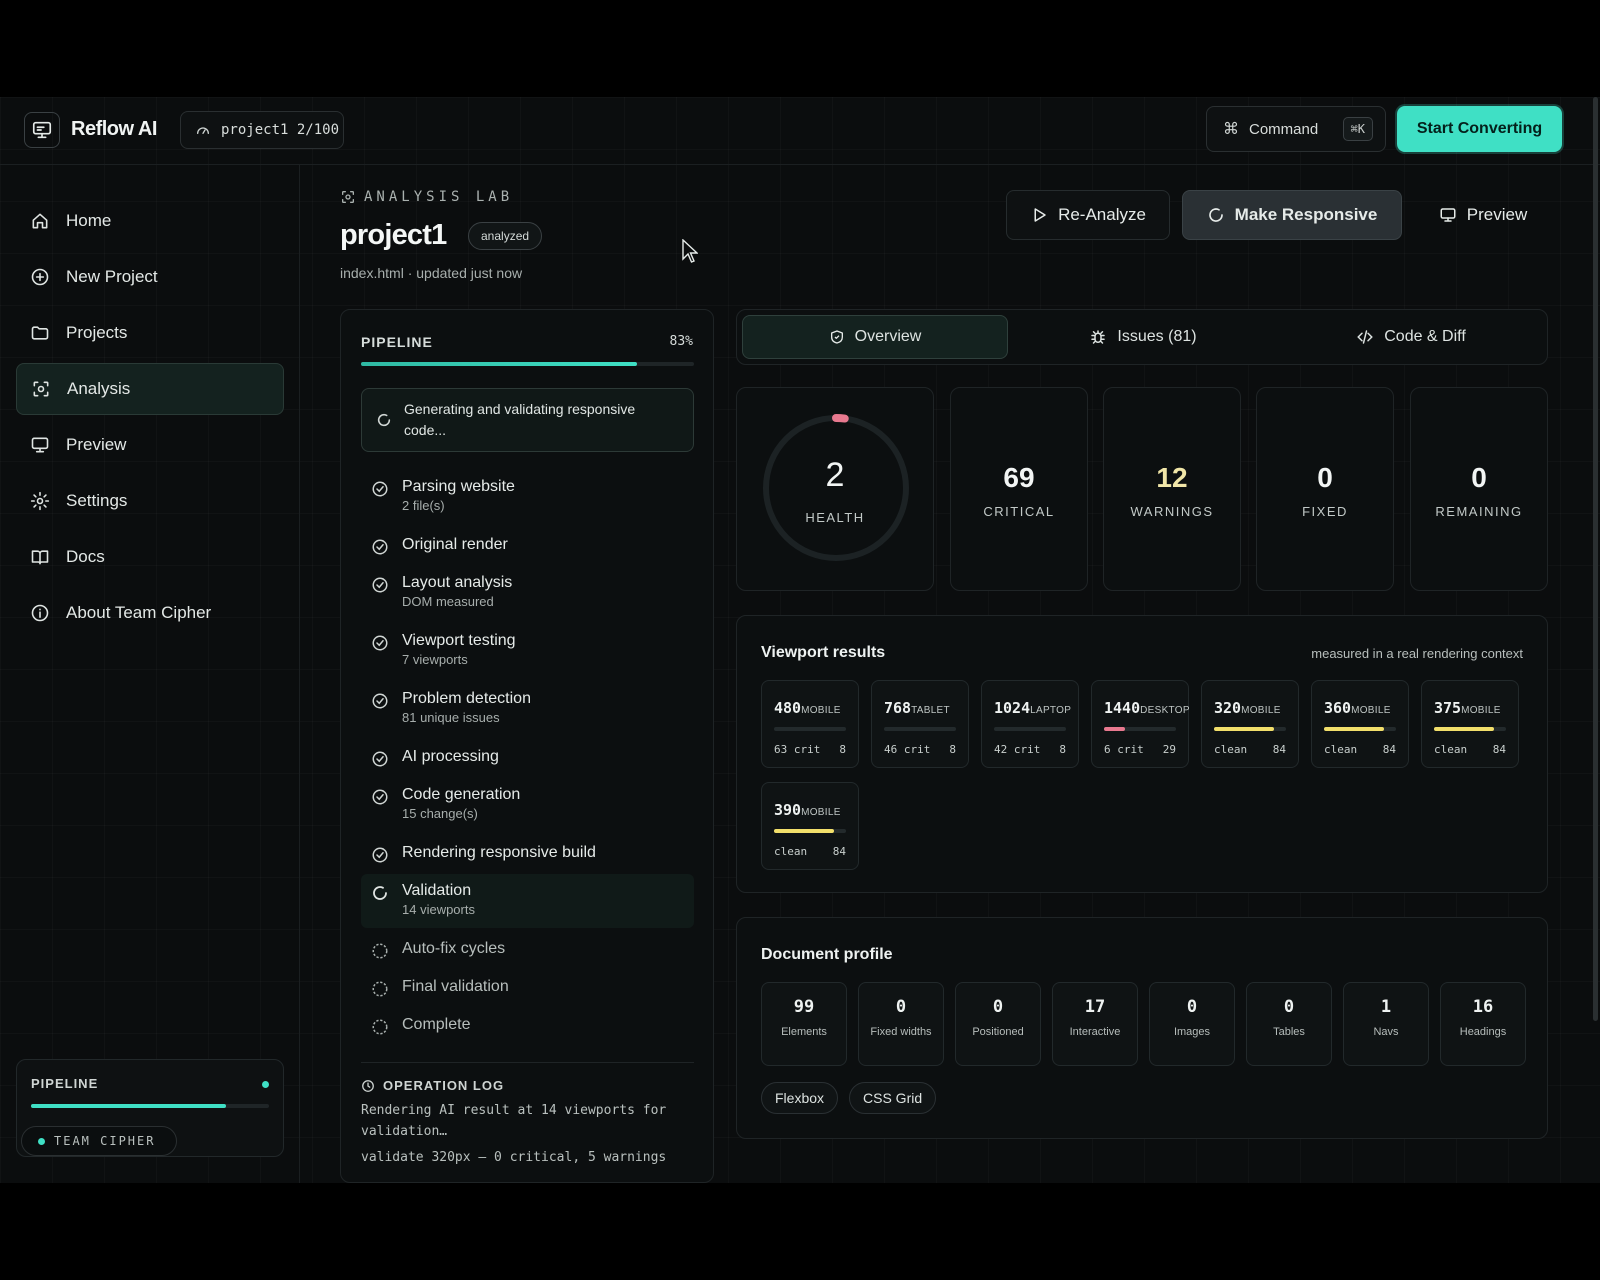 The width and height of the screenshot is (1600, 1280). I want to click on sidebar-item-projects: Projects, so click(150, 333).